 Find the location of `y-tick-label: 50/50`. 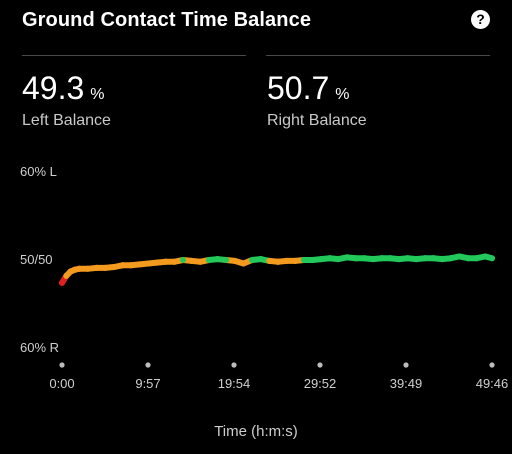

y-tick-label: 50/50 is located at coordinates (36, 259).